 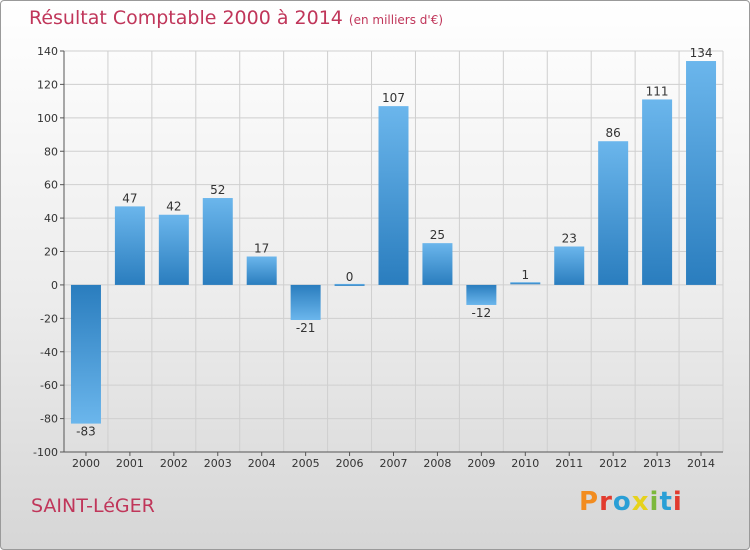 What do you see at coordinates (589, 502) in the screenshot?
I see `brand-letter: P` at bounding box center [589, 502].